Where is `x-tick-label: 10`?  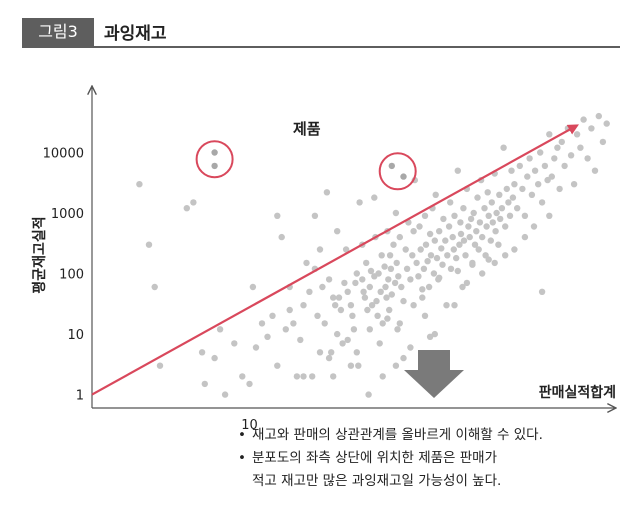 x-tick-label: 10 is located at coordinates (249, 425).